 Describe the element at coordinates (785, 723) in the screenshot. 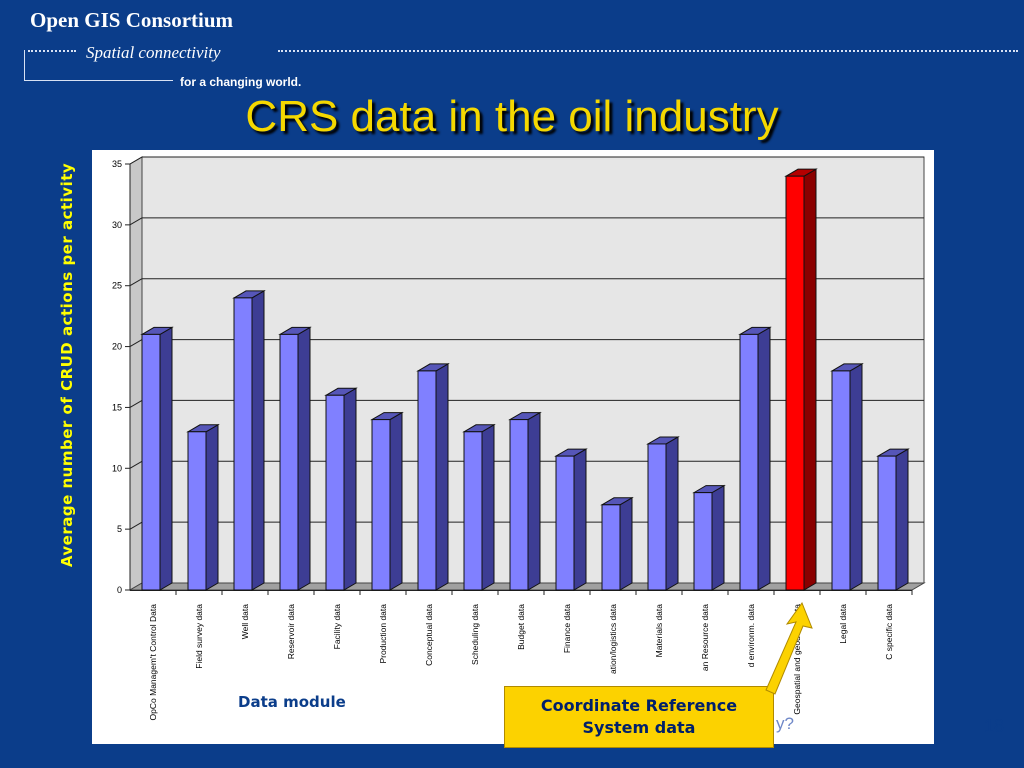

I see `partially-hidden-text: y?` at that location.